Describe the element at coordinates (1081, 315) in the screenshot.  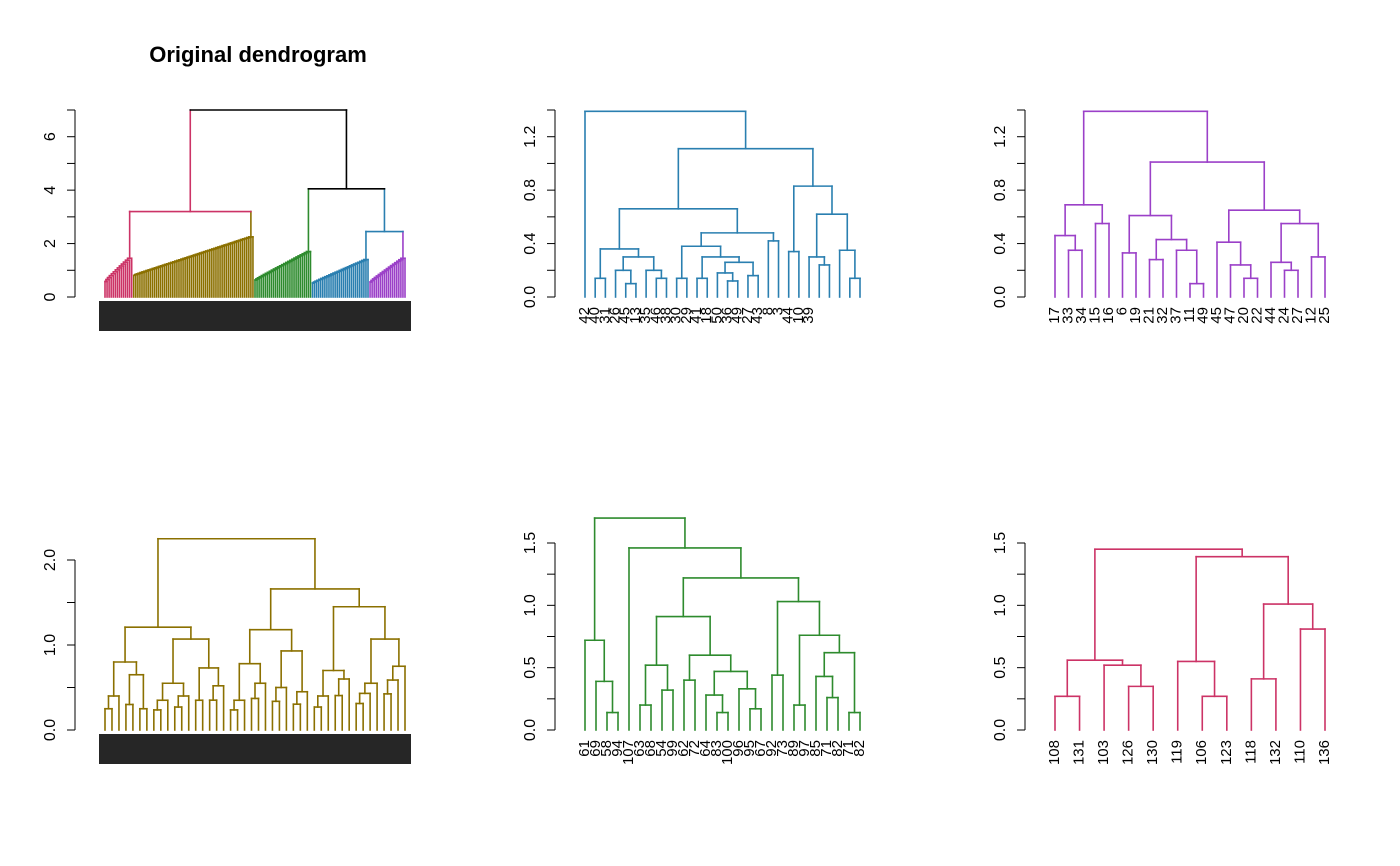
I see `leaf-label: 34` at that location.